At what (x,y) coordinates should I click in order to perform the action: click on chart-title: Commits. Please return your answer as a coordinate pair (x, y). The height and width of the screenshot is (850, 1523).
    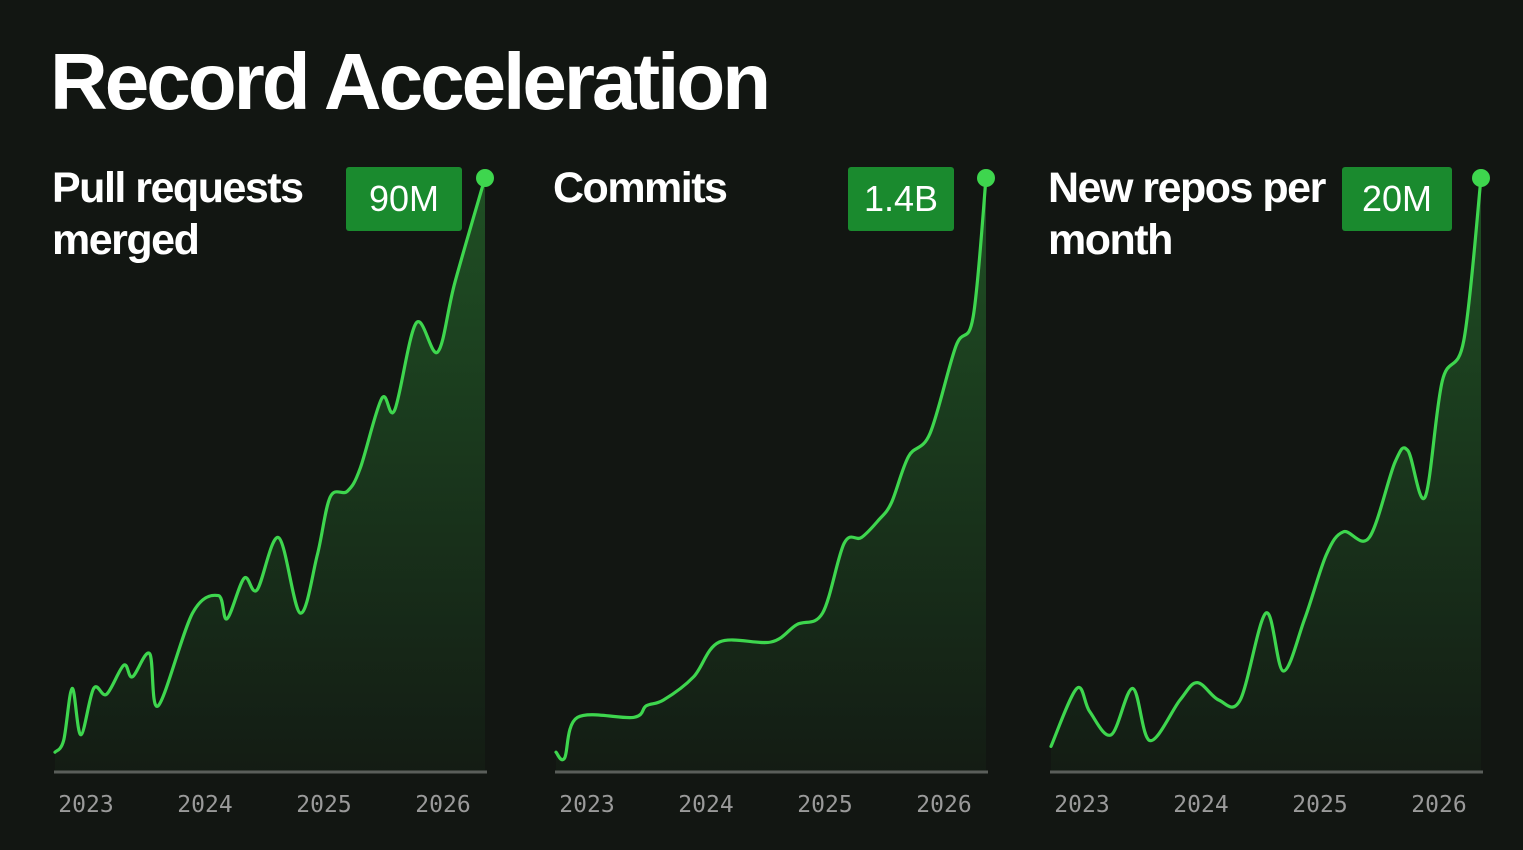
    Looking at the image, I should click on (640, 188).